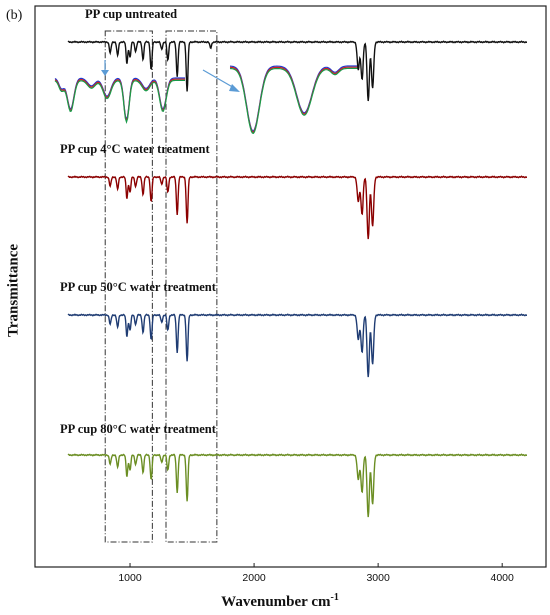  Describe the element at coordinates (316, 573) in the screenshot. I see `x-axis: 1000 2000 3000 4000` at that location.